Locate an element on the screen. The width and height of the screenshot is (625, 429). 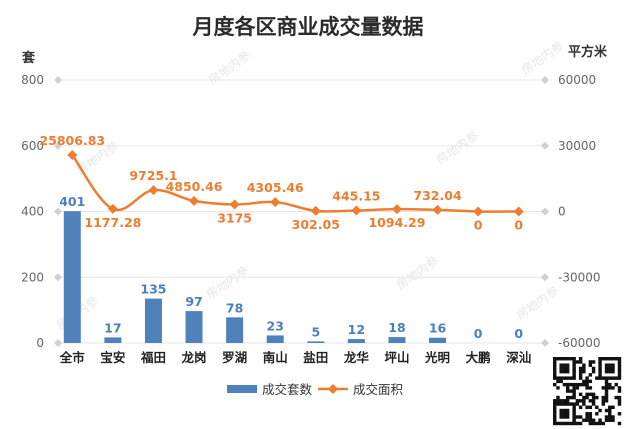
bar-value-label: 0 is located at coordinates (478, 333).